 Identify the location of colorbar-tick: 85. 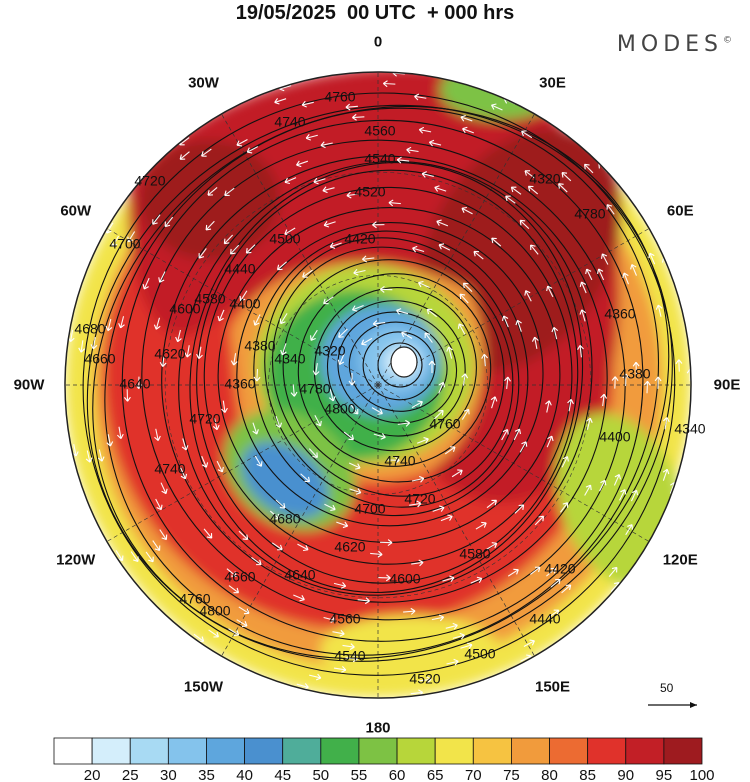
(587, 774).